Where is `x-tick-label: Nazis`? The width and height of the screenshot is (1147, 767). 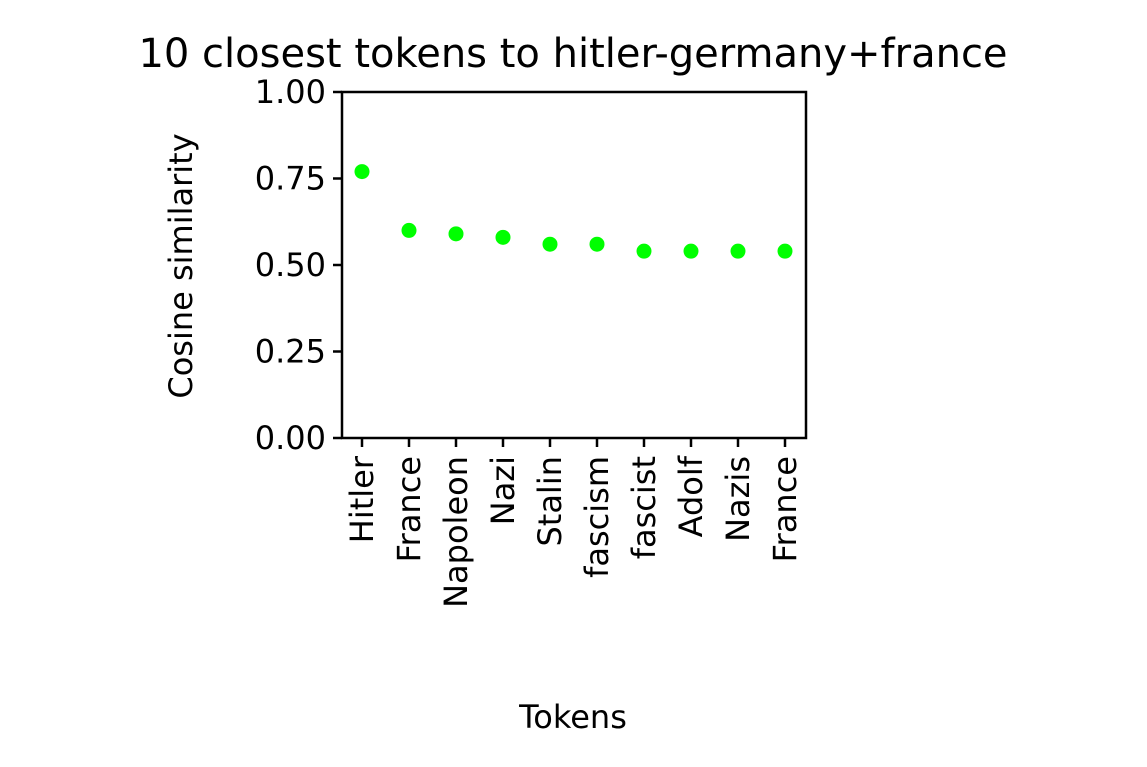
x-tick-label: Nazis is located at coordinates (738, 499).